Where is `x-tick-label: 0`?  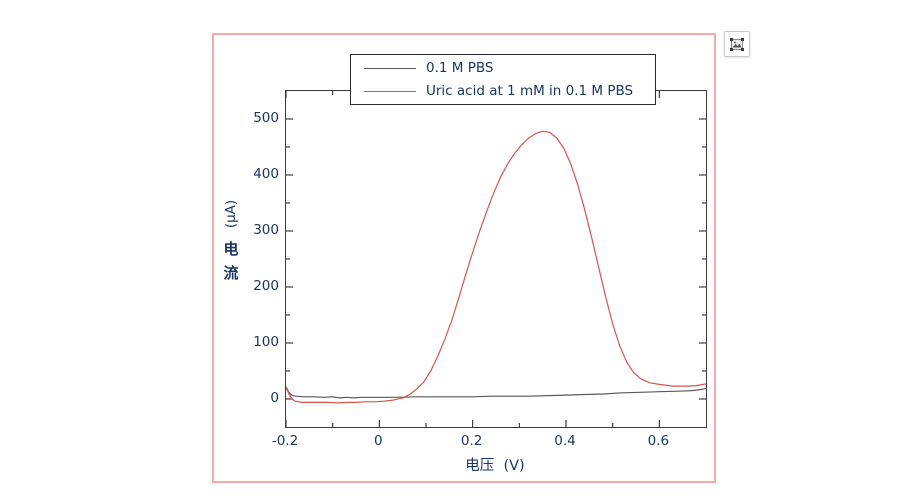
x-tick-label: 0 is located at coordinates (378, 441).